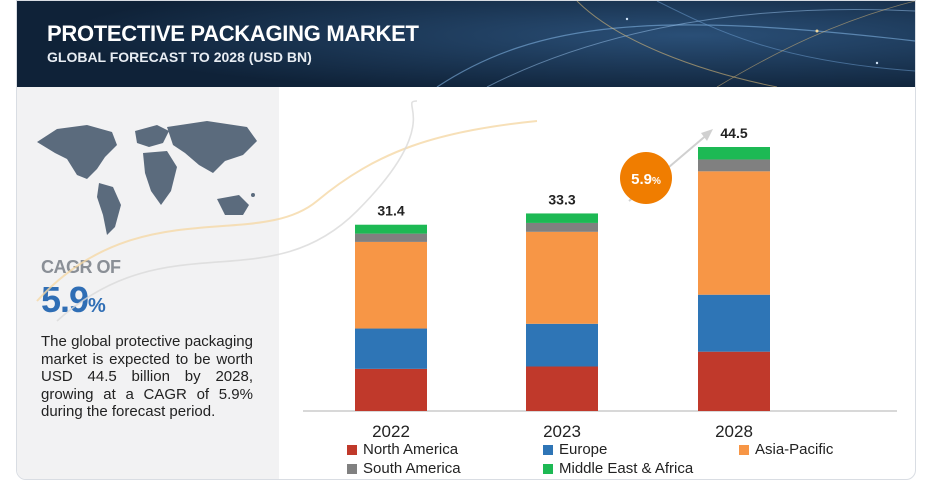 Image resolution: width=939 pixels, height=487 pixels. Describe the element at coordinates (734, 233) in the screenshot. I see `bar-segment-asia-pacific-2028` at that location.